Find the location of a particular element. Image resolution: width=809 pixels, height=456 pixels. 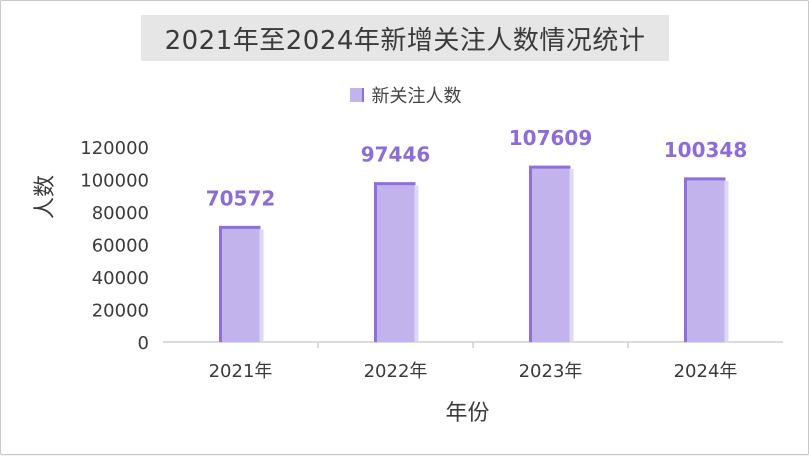

x-tick-label: 2024年 is located at coordinates (706, 371).